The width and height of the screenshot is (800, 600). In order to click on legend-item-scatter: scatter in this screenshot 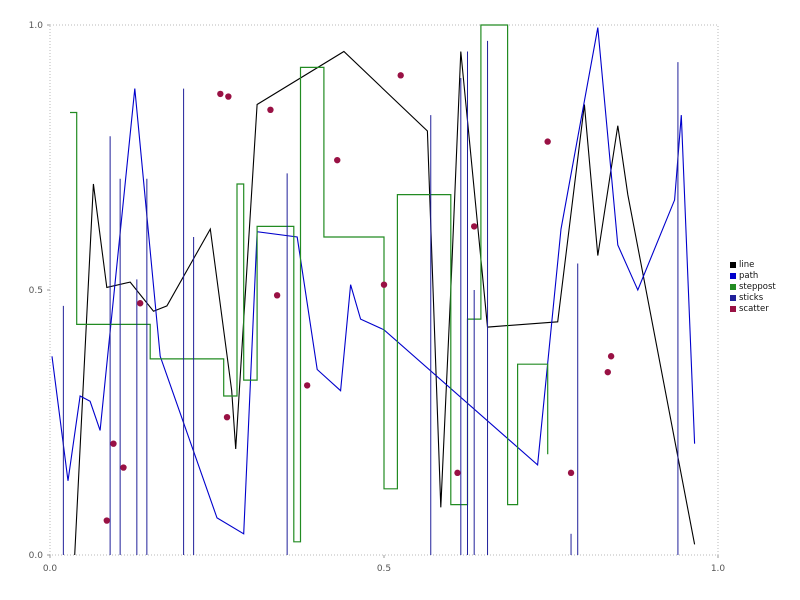, I will do `click(753, 309)`.